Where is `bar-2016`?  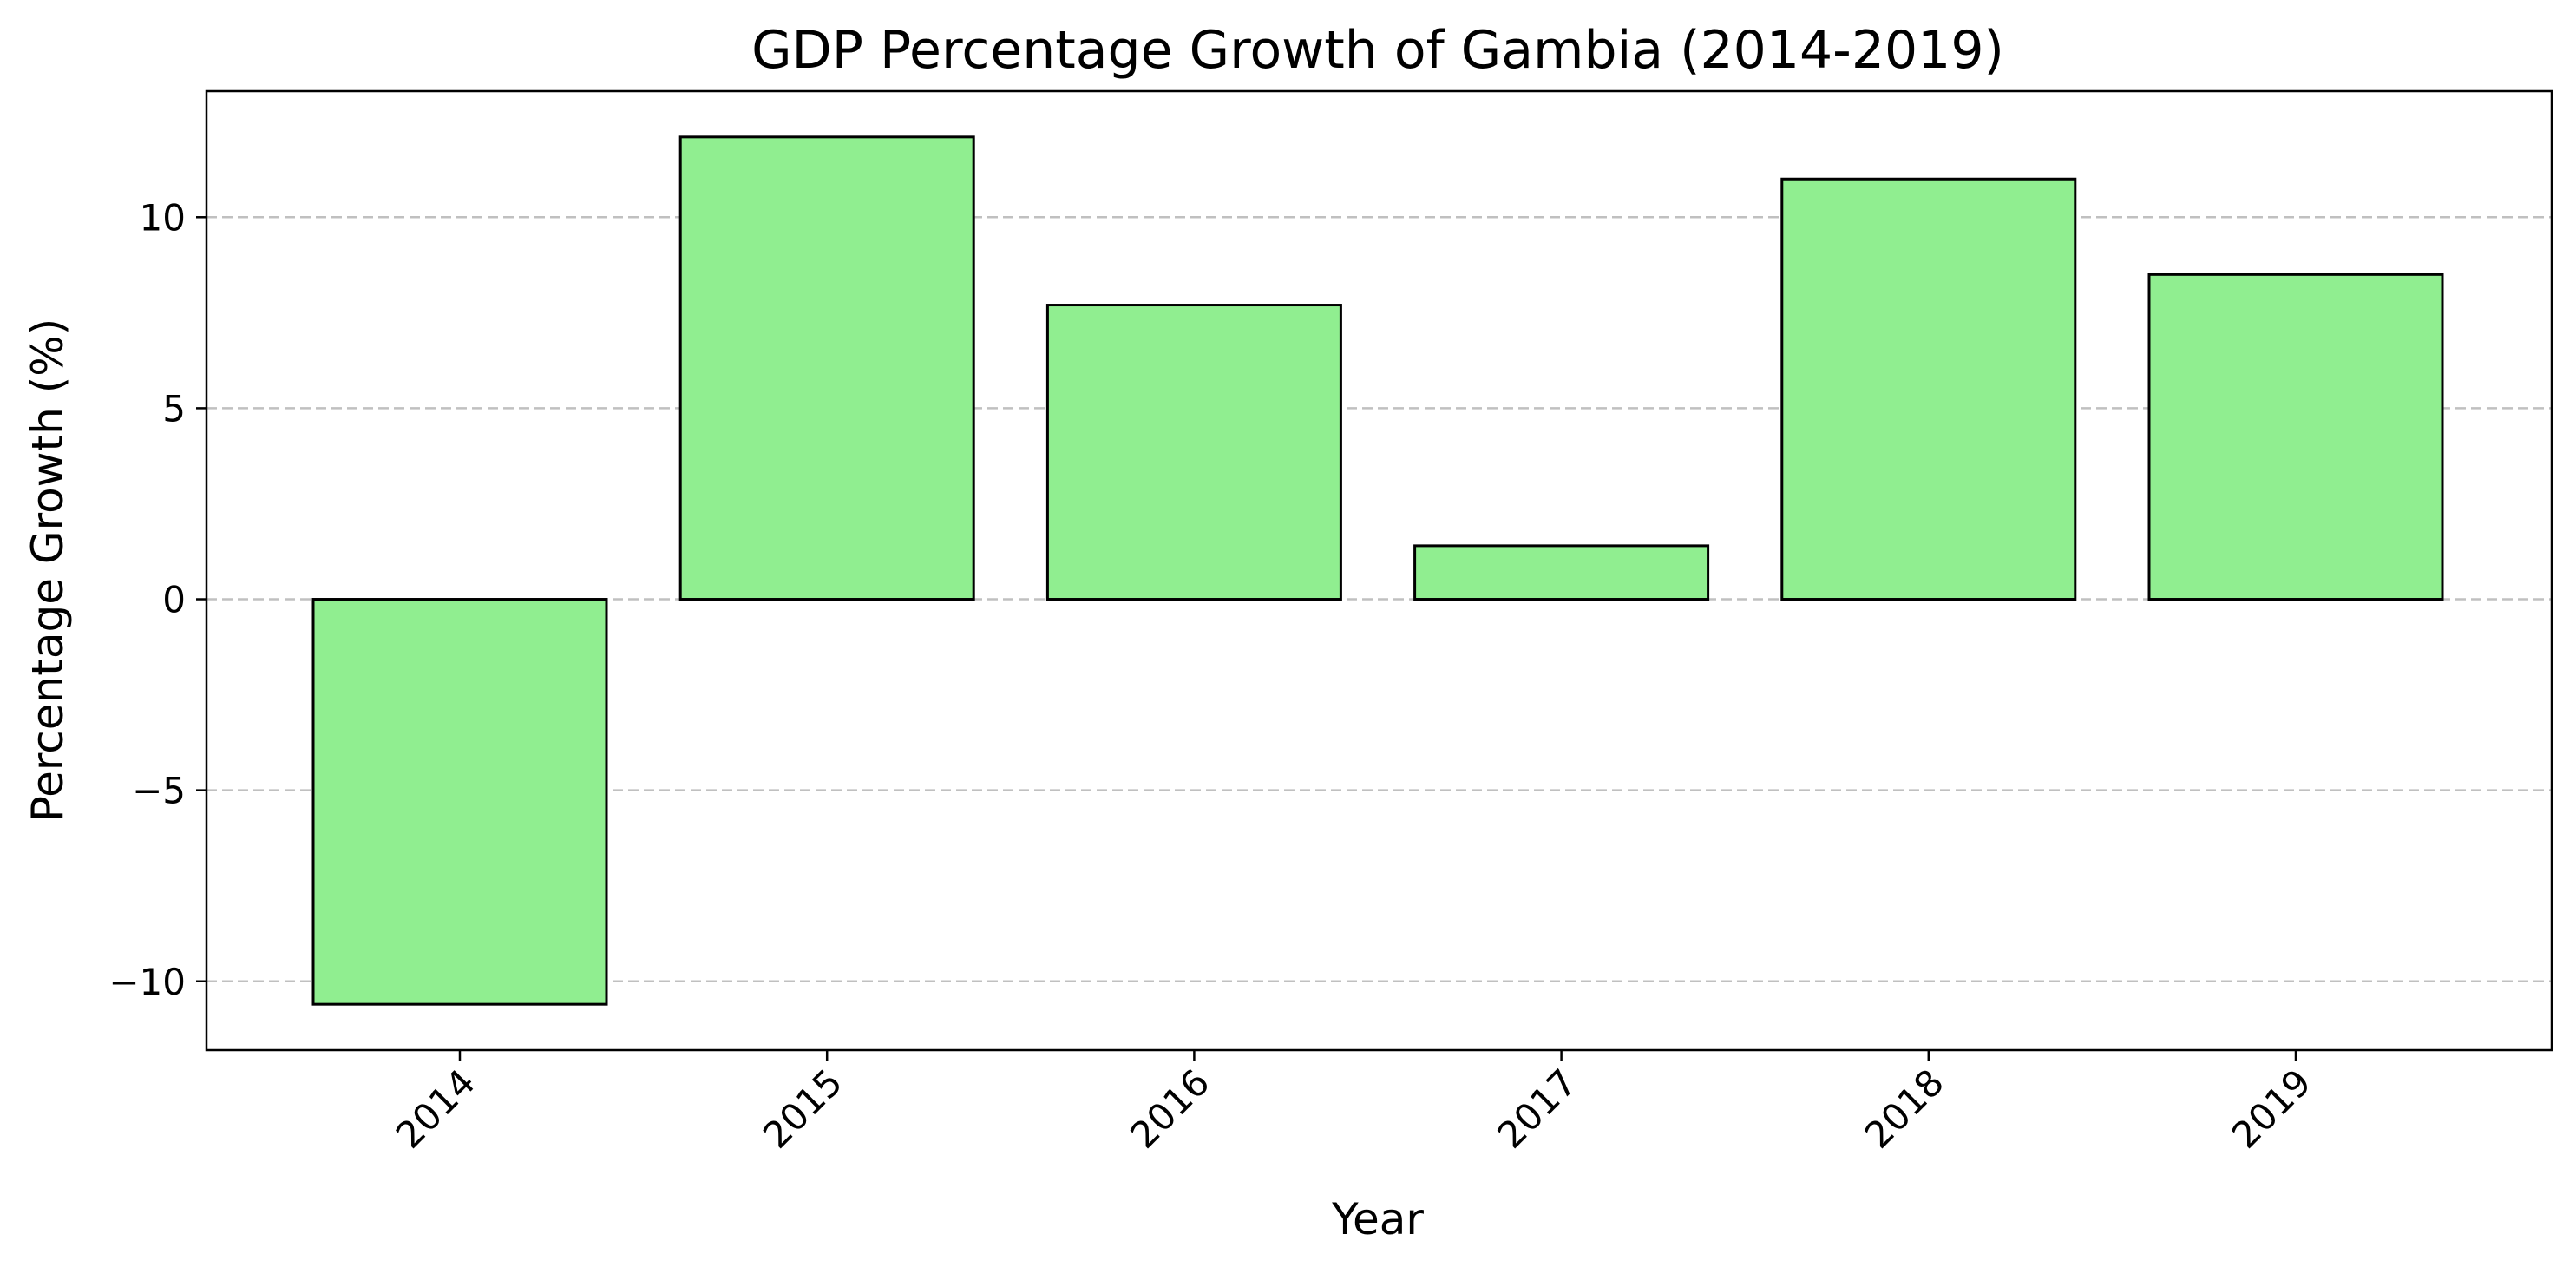
bar-2016 is located at coordinates (1193, 452).